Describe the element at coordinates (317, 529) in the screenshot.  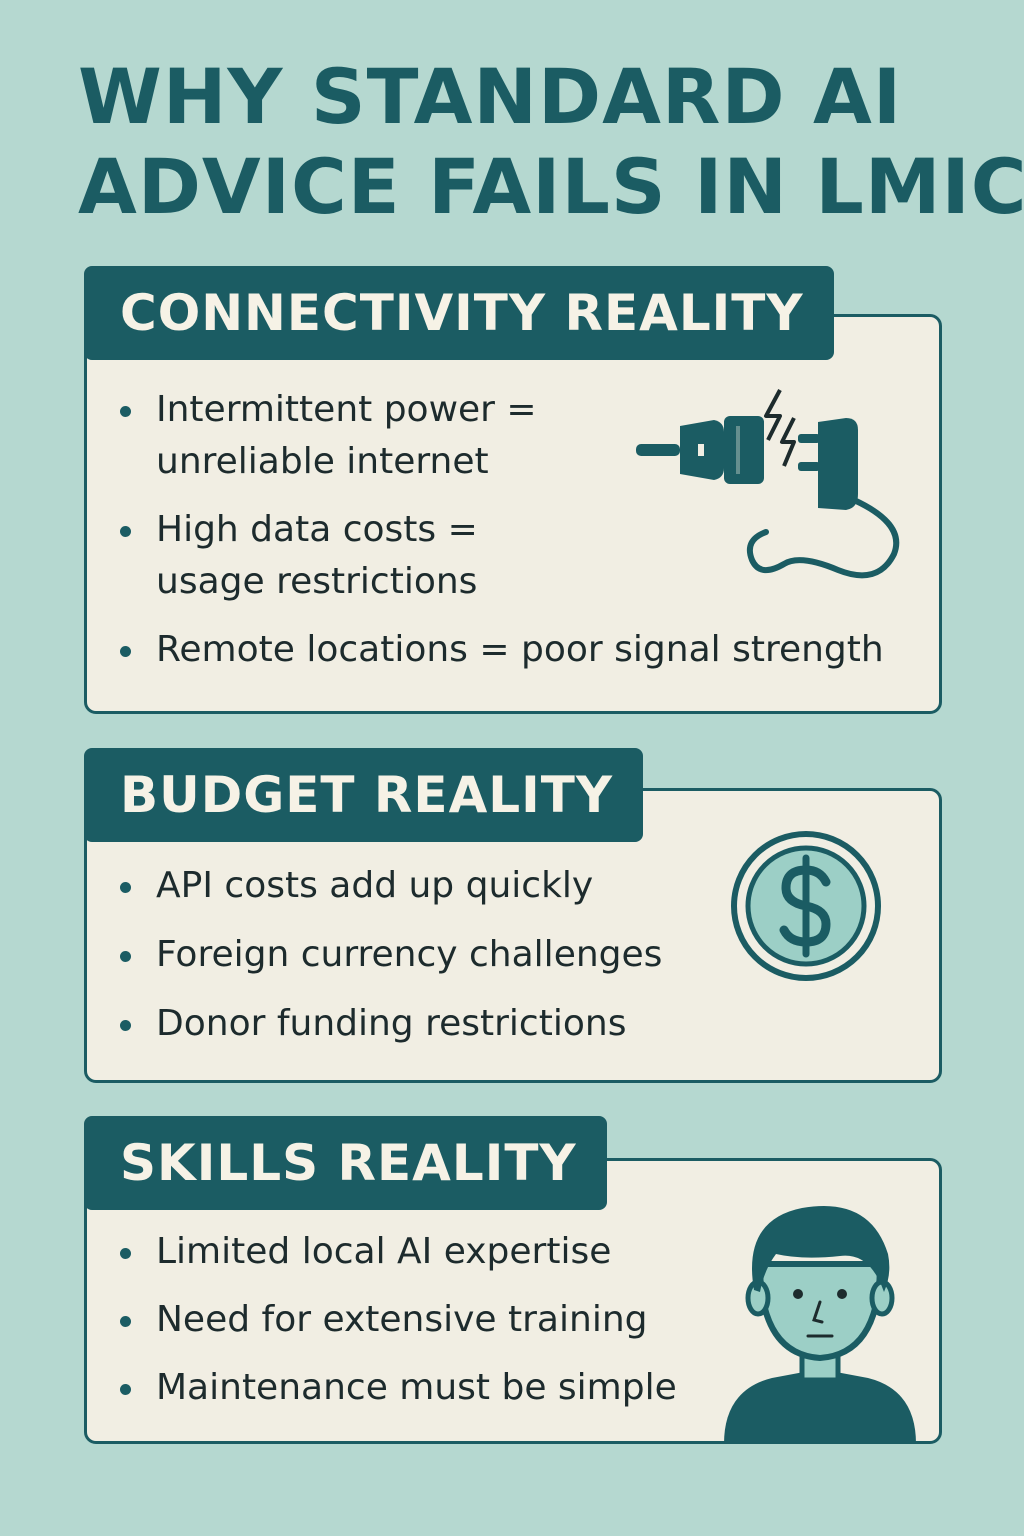
I see `list-item-line: High data costs =` at that location.